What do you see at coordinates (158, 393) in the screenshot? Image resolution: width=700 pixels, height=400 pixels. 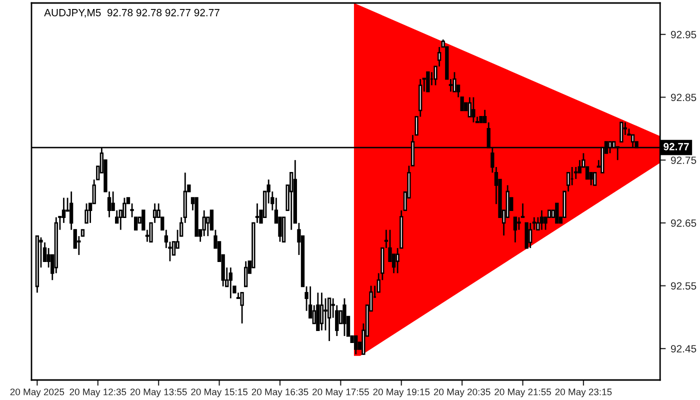 I see `x-tick-label: 20 May 13:55` at bounding box center [158, 393].